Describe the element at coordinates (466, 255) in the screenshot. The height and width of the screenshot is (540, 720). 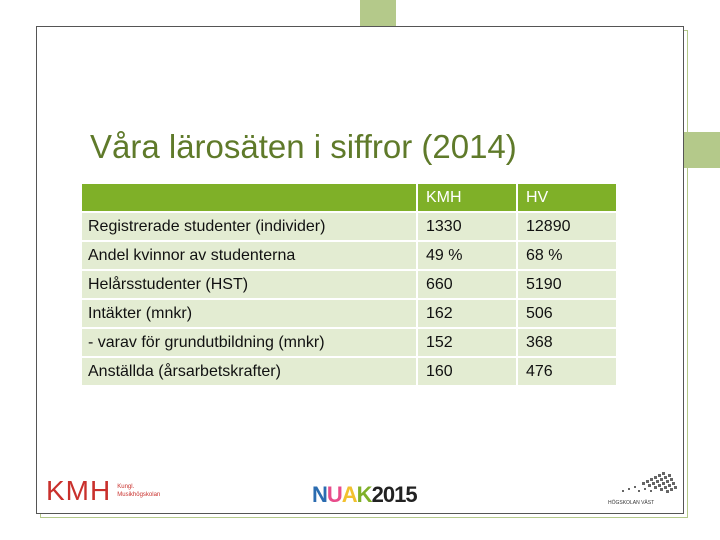
I see `row-kmh-value: 49 %` at that location.